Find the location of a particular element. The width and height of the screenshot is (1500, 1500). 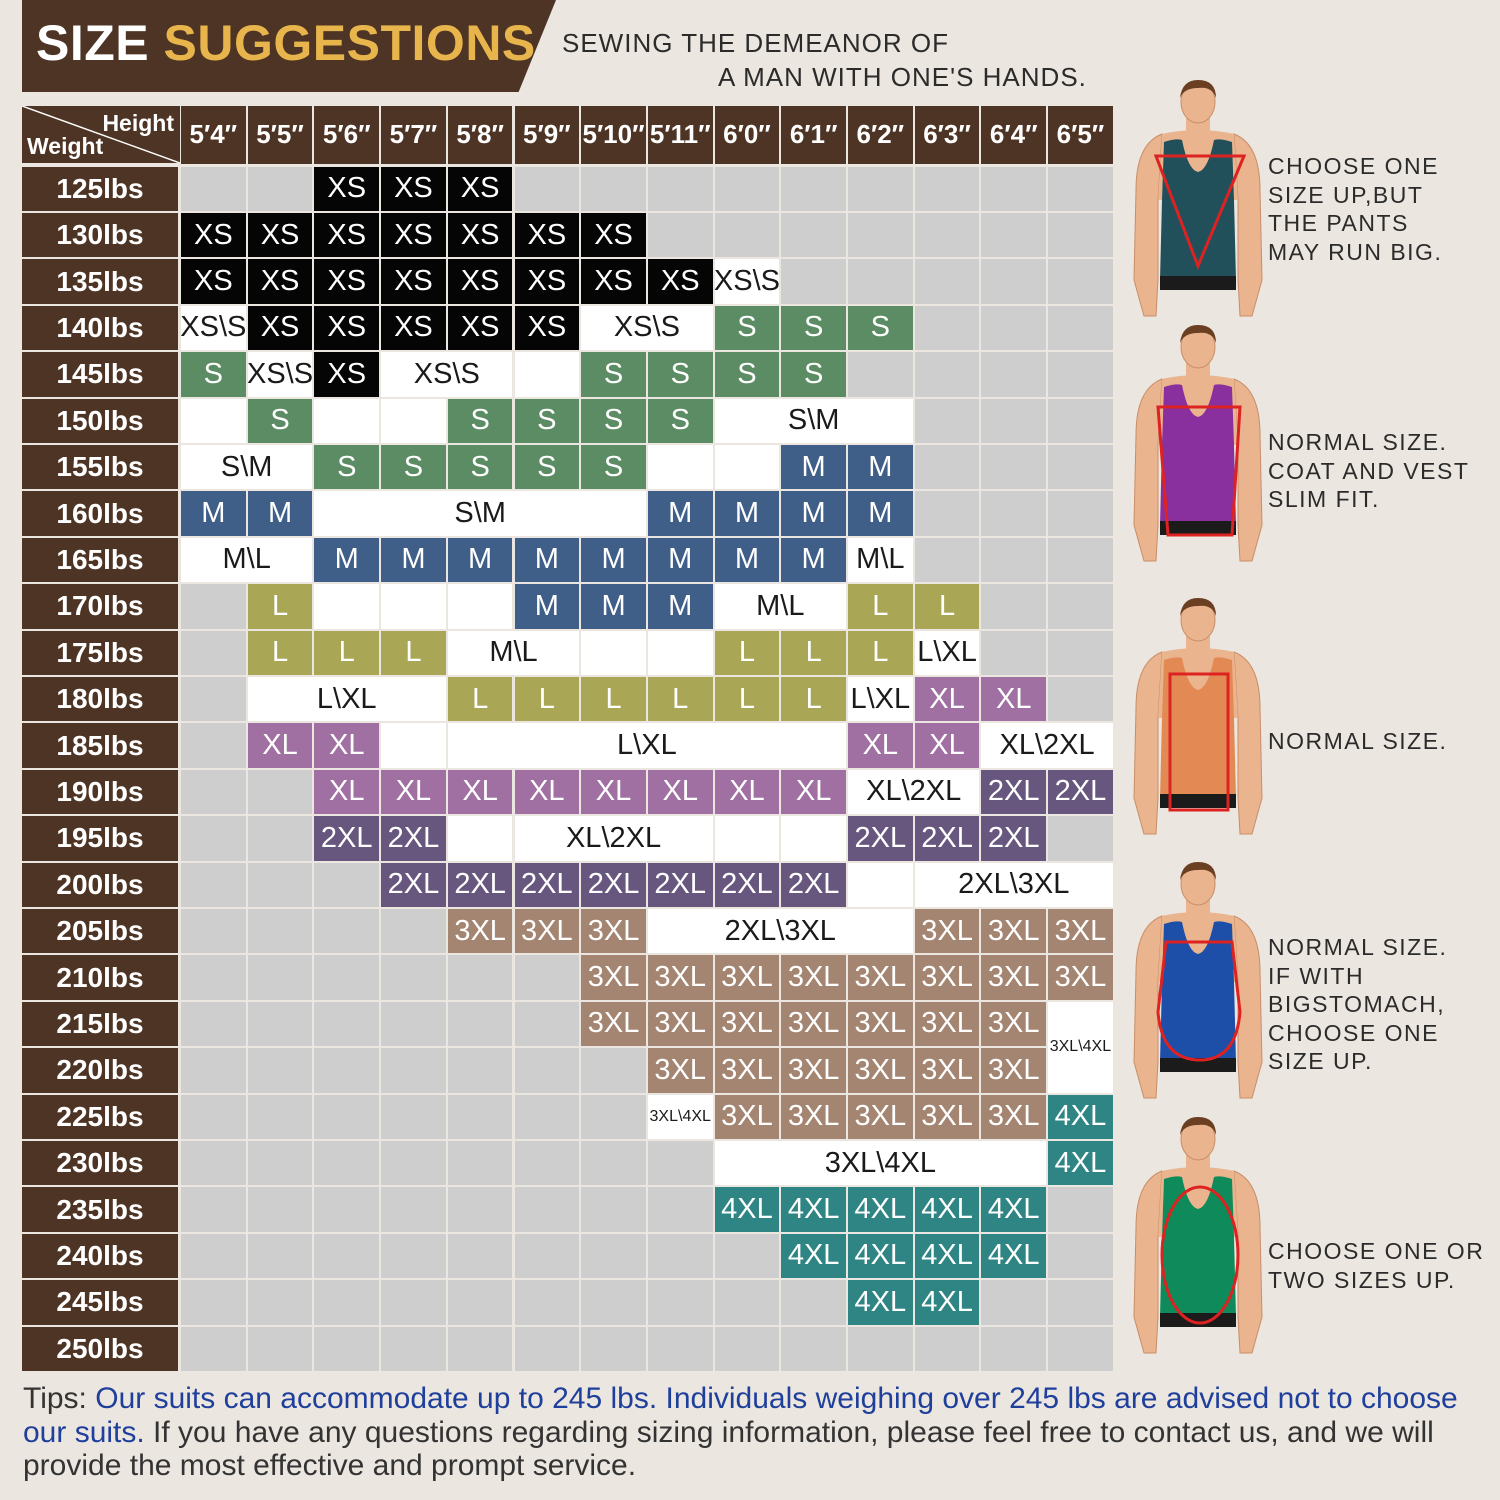

mixed-size-cell: L\XL is located at coordinates (346, 699).